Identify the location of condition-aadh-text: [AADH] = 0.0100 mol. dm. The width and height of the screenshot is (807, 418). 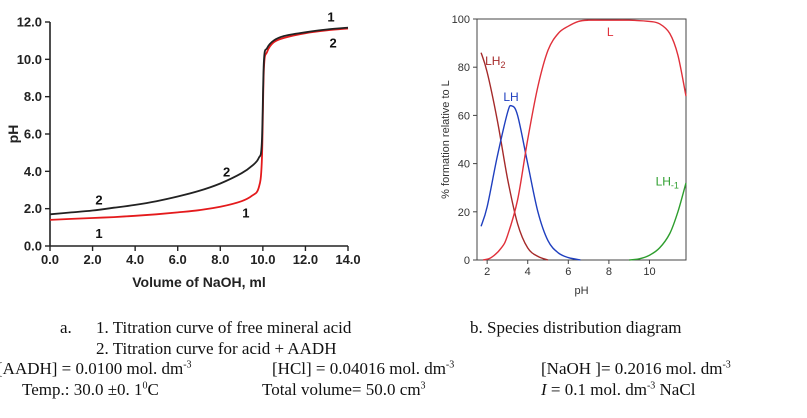
(92, 368).